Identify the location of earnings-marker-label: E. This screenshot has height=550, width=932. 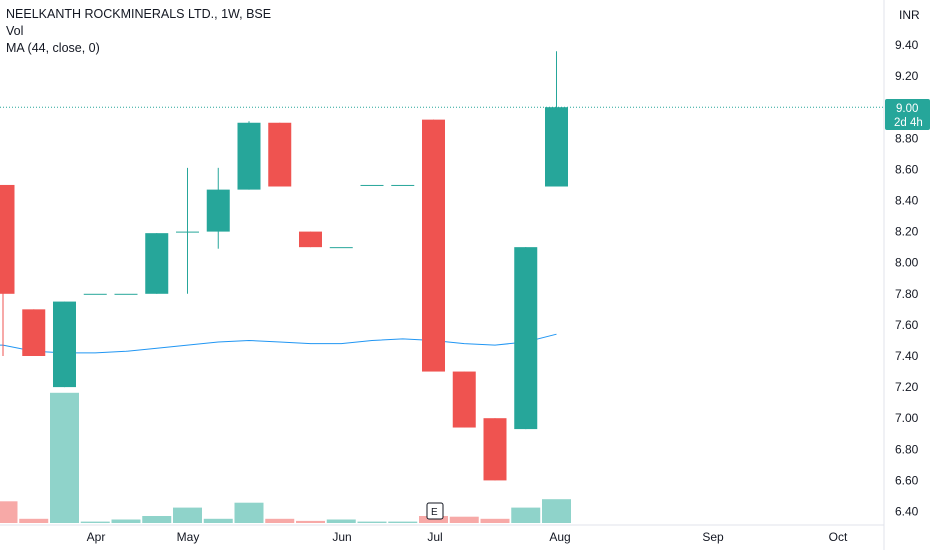
(434, 512).